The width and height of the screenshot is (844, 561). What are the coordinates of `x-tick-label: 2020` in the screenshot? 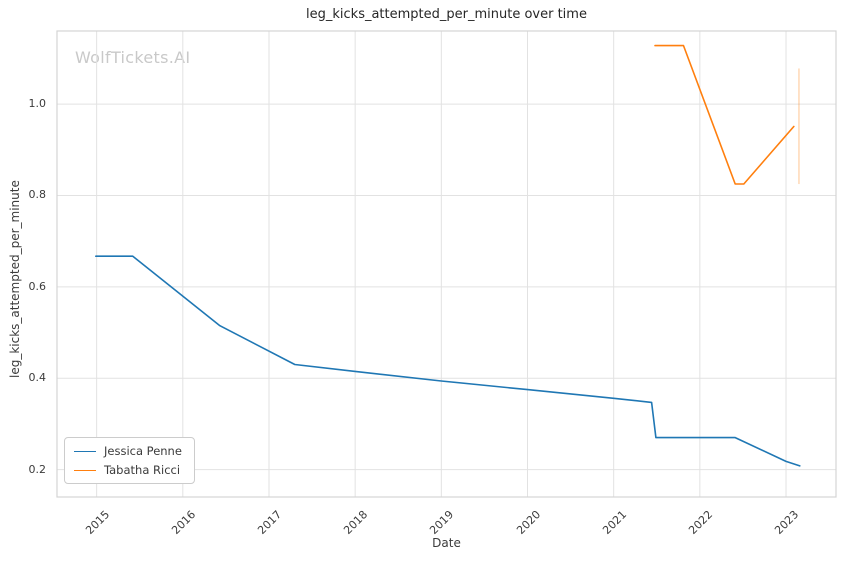 It's located at (528, 522).